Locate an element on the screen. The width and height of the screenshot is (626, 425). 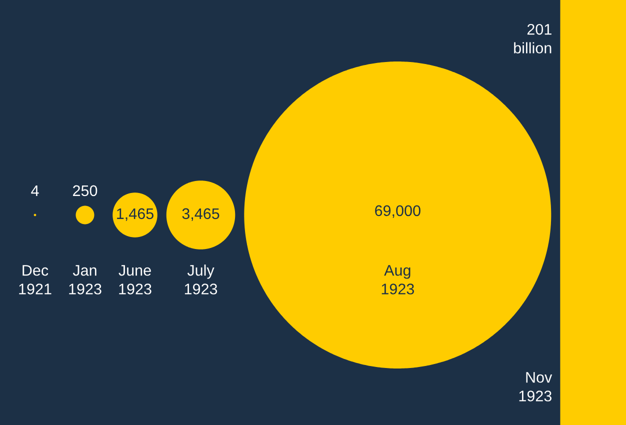
category-label: Nov 1923 is located at coordinates (535, 387).